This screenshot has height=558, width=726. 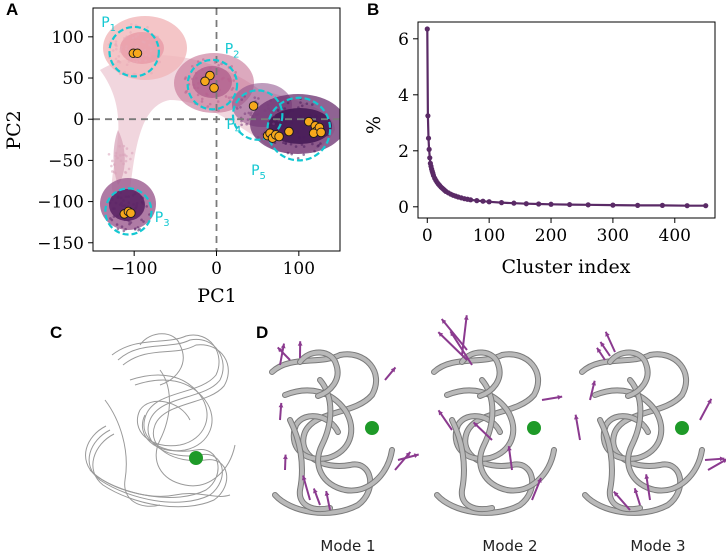 What do you see at coordinates (497, 415) in the screenshot?
I see `mode-2-structure` at bounding box center [497, 415].